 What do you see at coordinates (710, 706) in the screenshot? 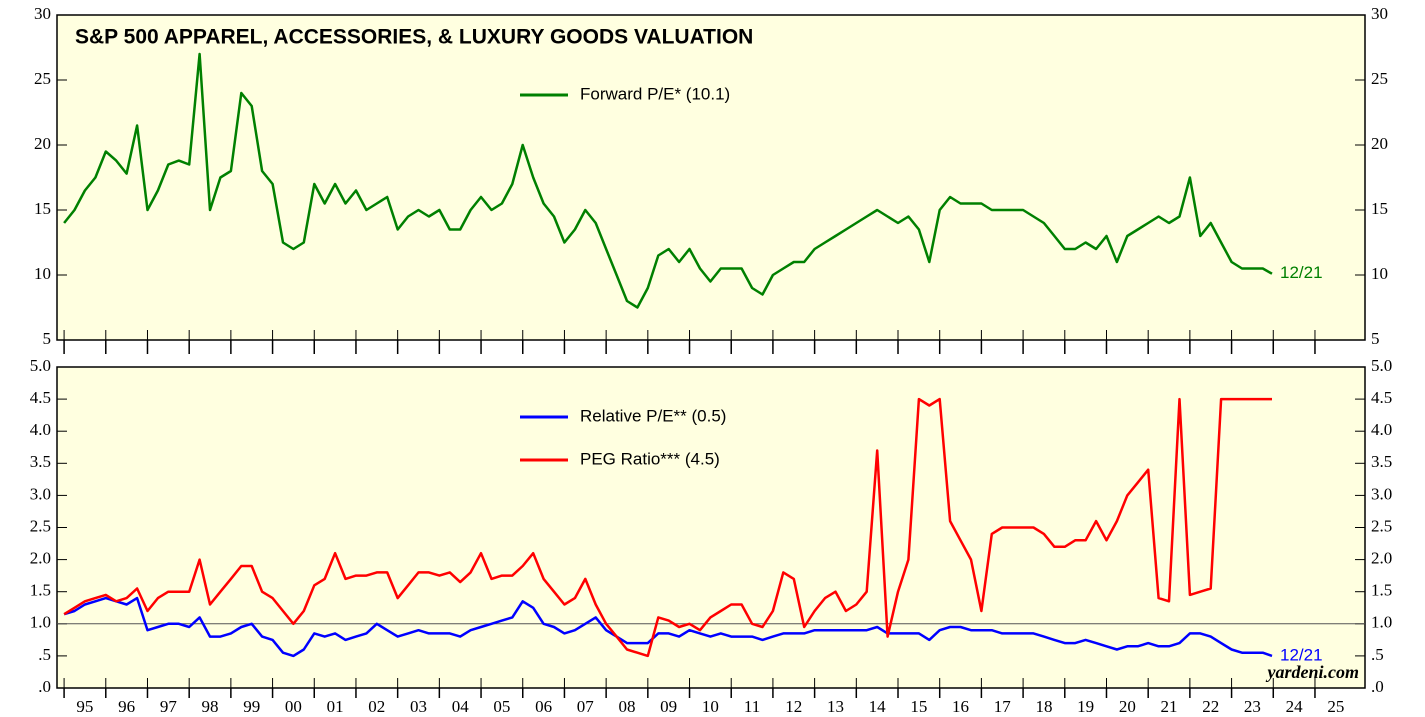
I see `x-tick-label: 10` at bounding box center [710, 706].